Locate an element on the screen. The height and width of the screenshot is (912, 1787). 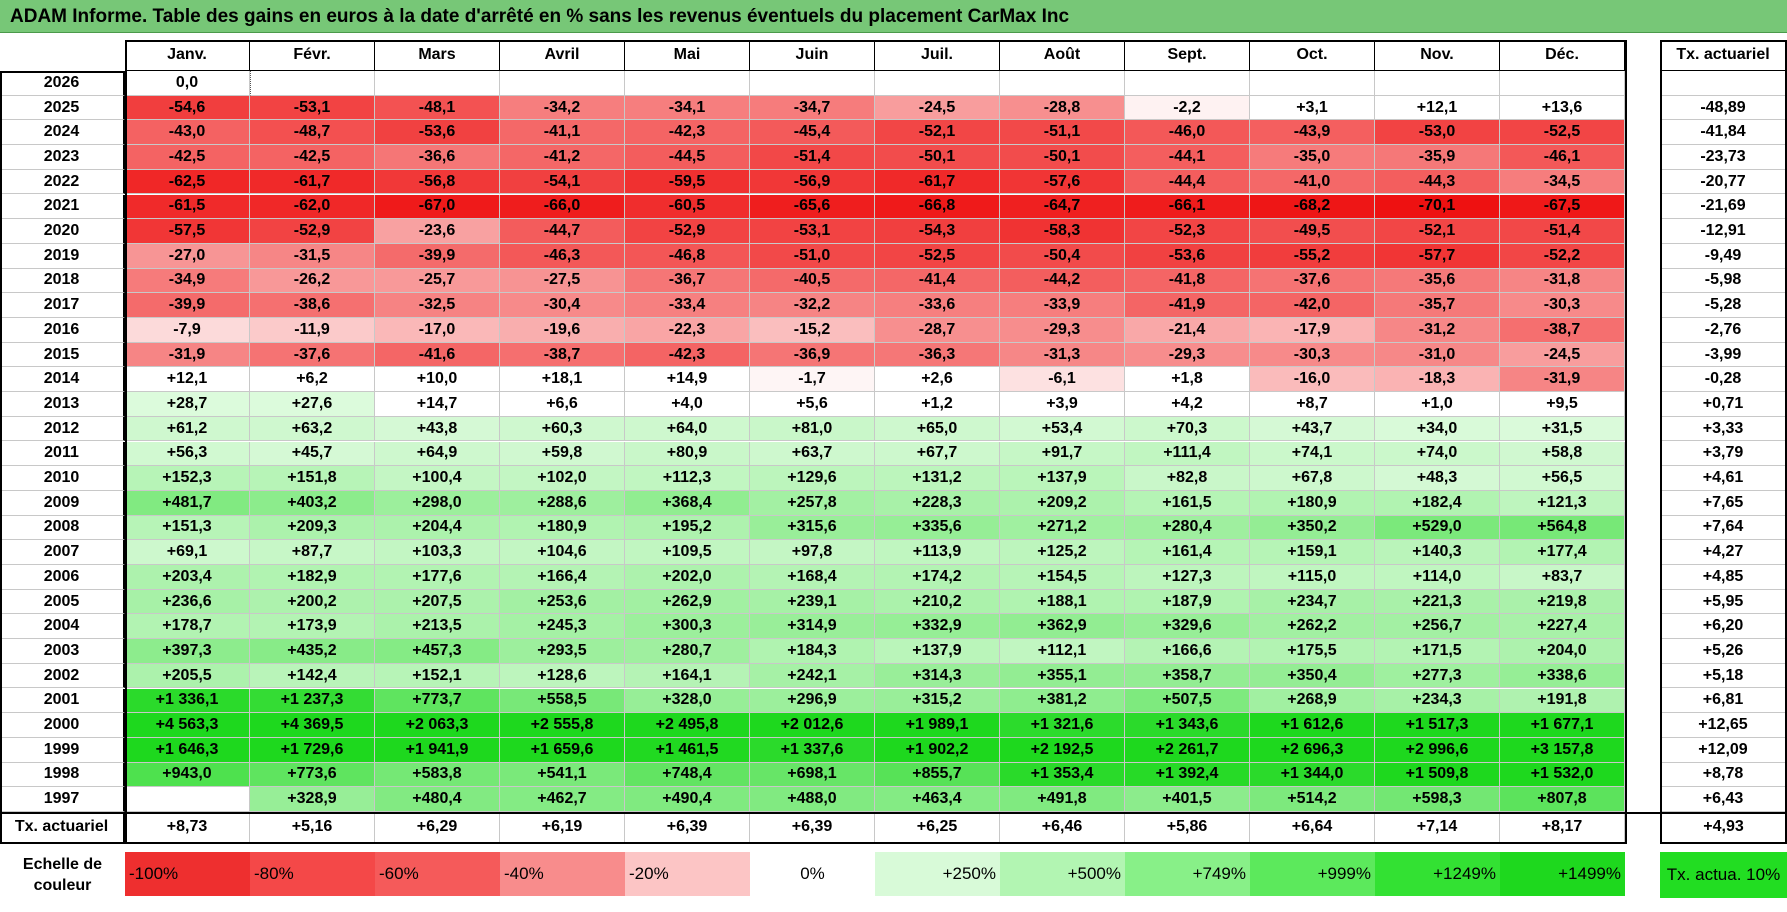
table-cell: +328,0 is located at coordinates (687, 701).